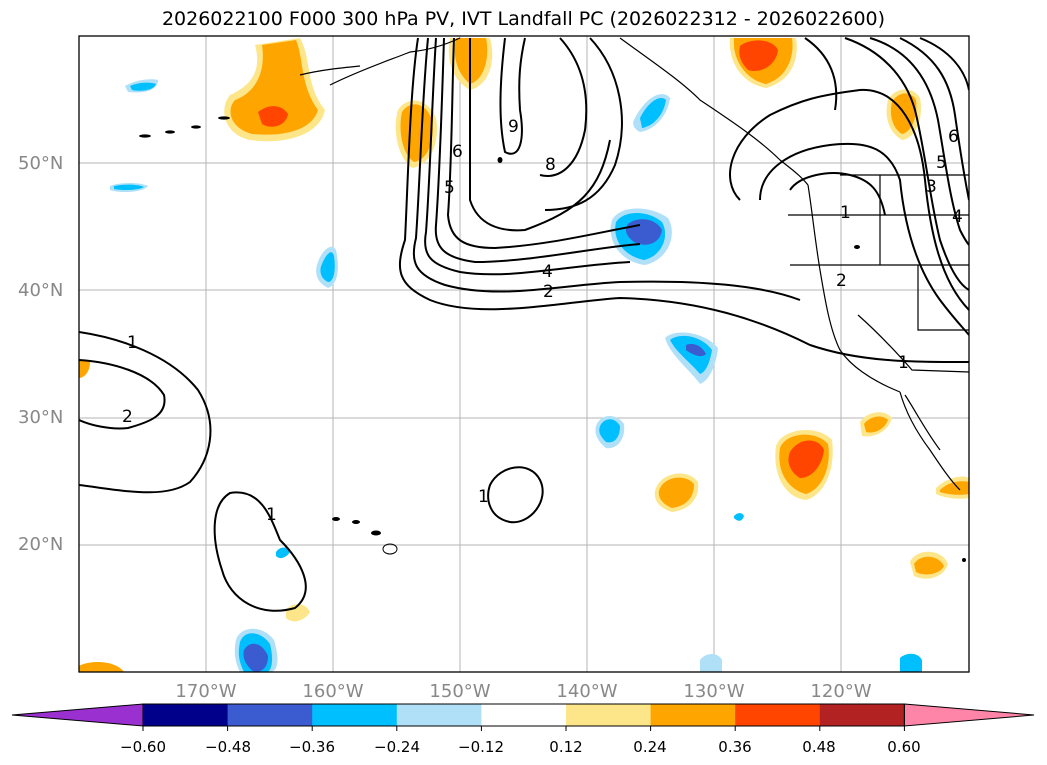  Describe the element at coordinates (650, 747) in the screenshot. I see `colorbar-tick-label: 0.24` at that location.